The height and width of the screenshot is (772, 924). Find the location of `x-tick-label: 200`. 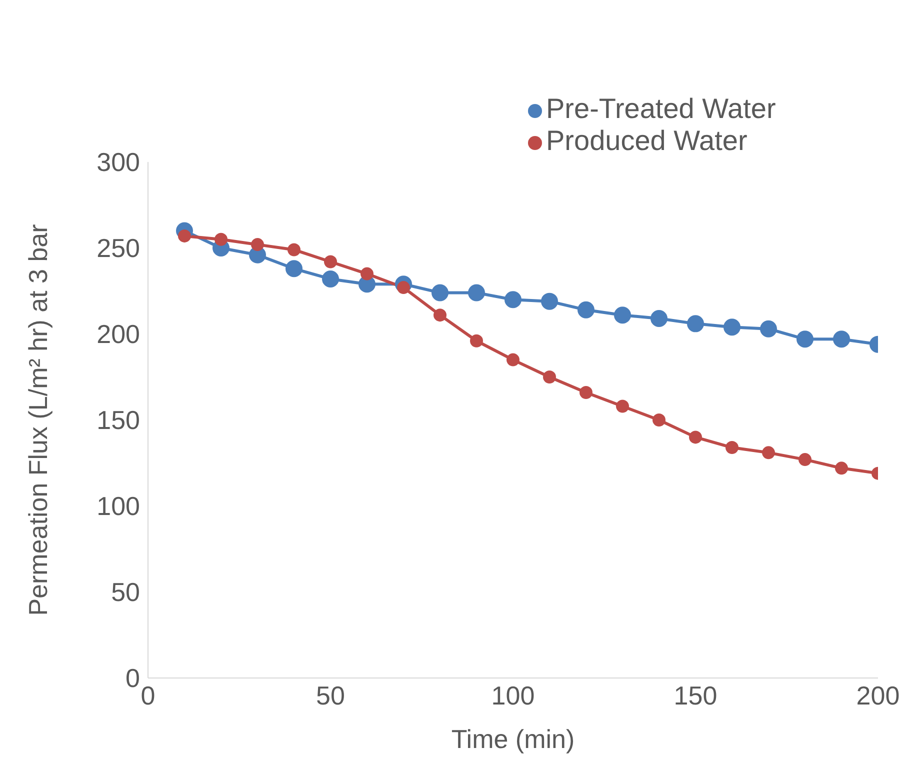

x-tick-label: 200 is located at coordinates (878, 695).